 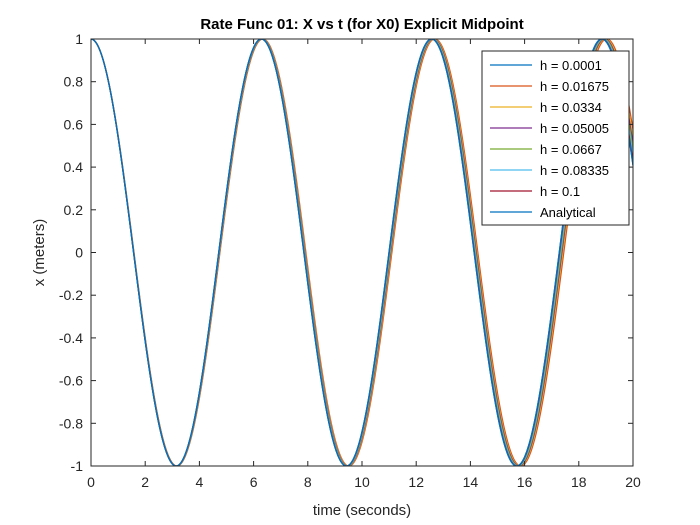 What do you see at coordinates (91, 482) in the screenshot?
I see `x-tick-label: 0` at bounding box center [91, 482].